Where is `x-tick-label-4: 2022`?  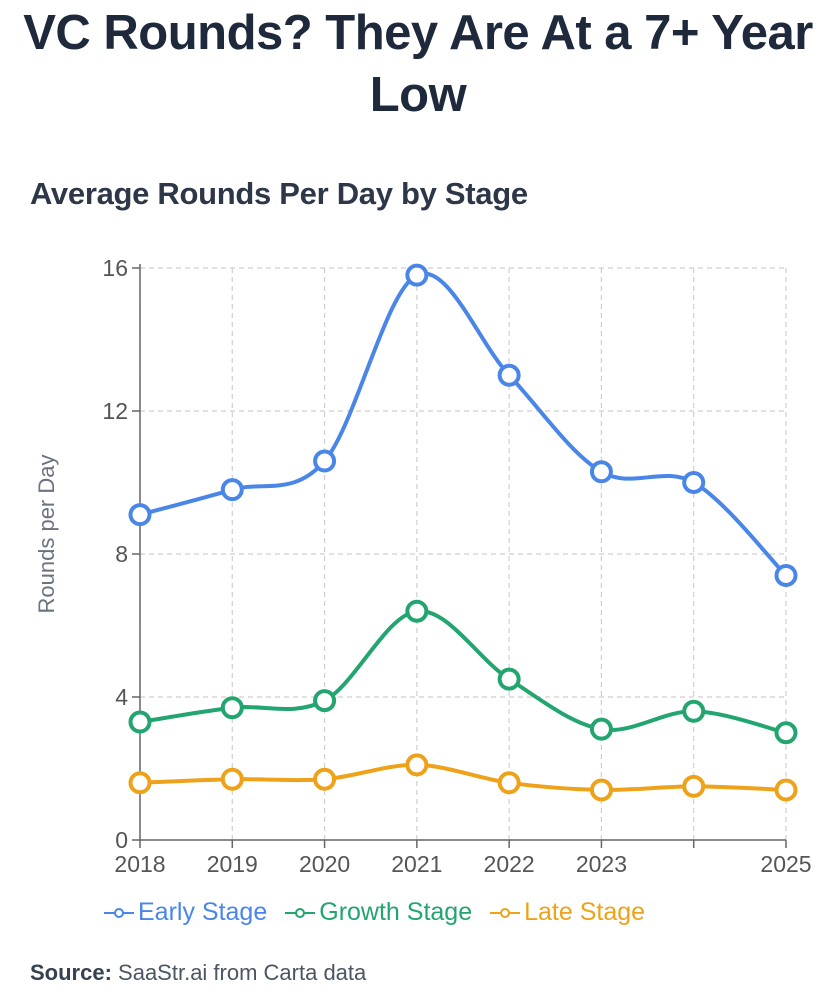
x-tick-label-4: 2022 is located at coordinates (509, 864).